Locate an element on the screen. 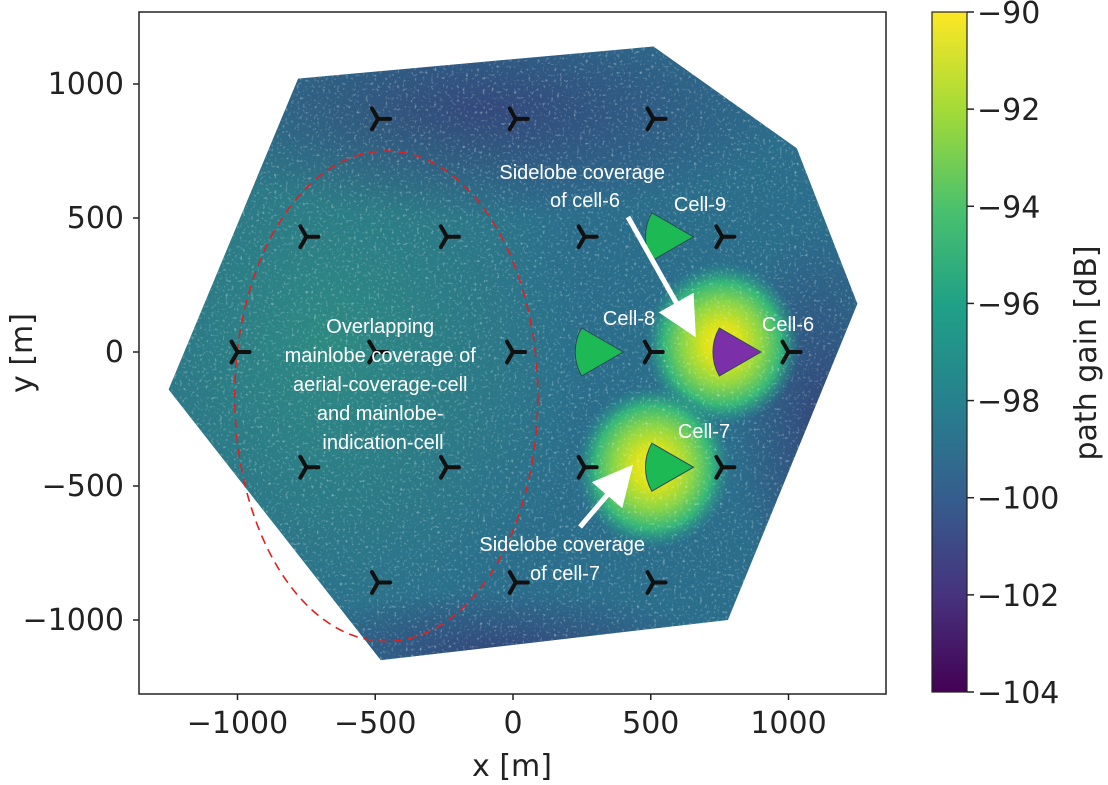  cell-label-3: Cell-6 is located at coordinates (788, 325).